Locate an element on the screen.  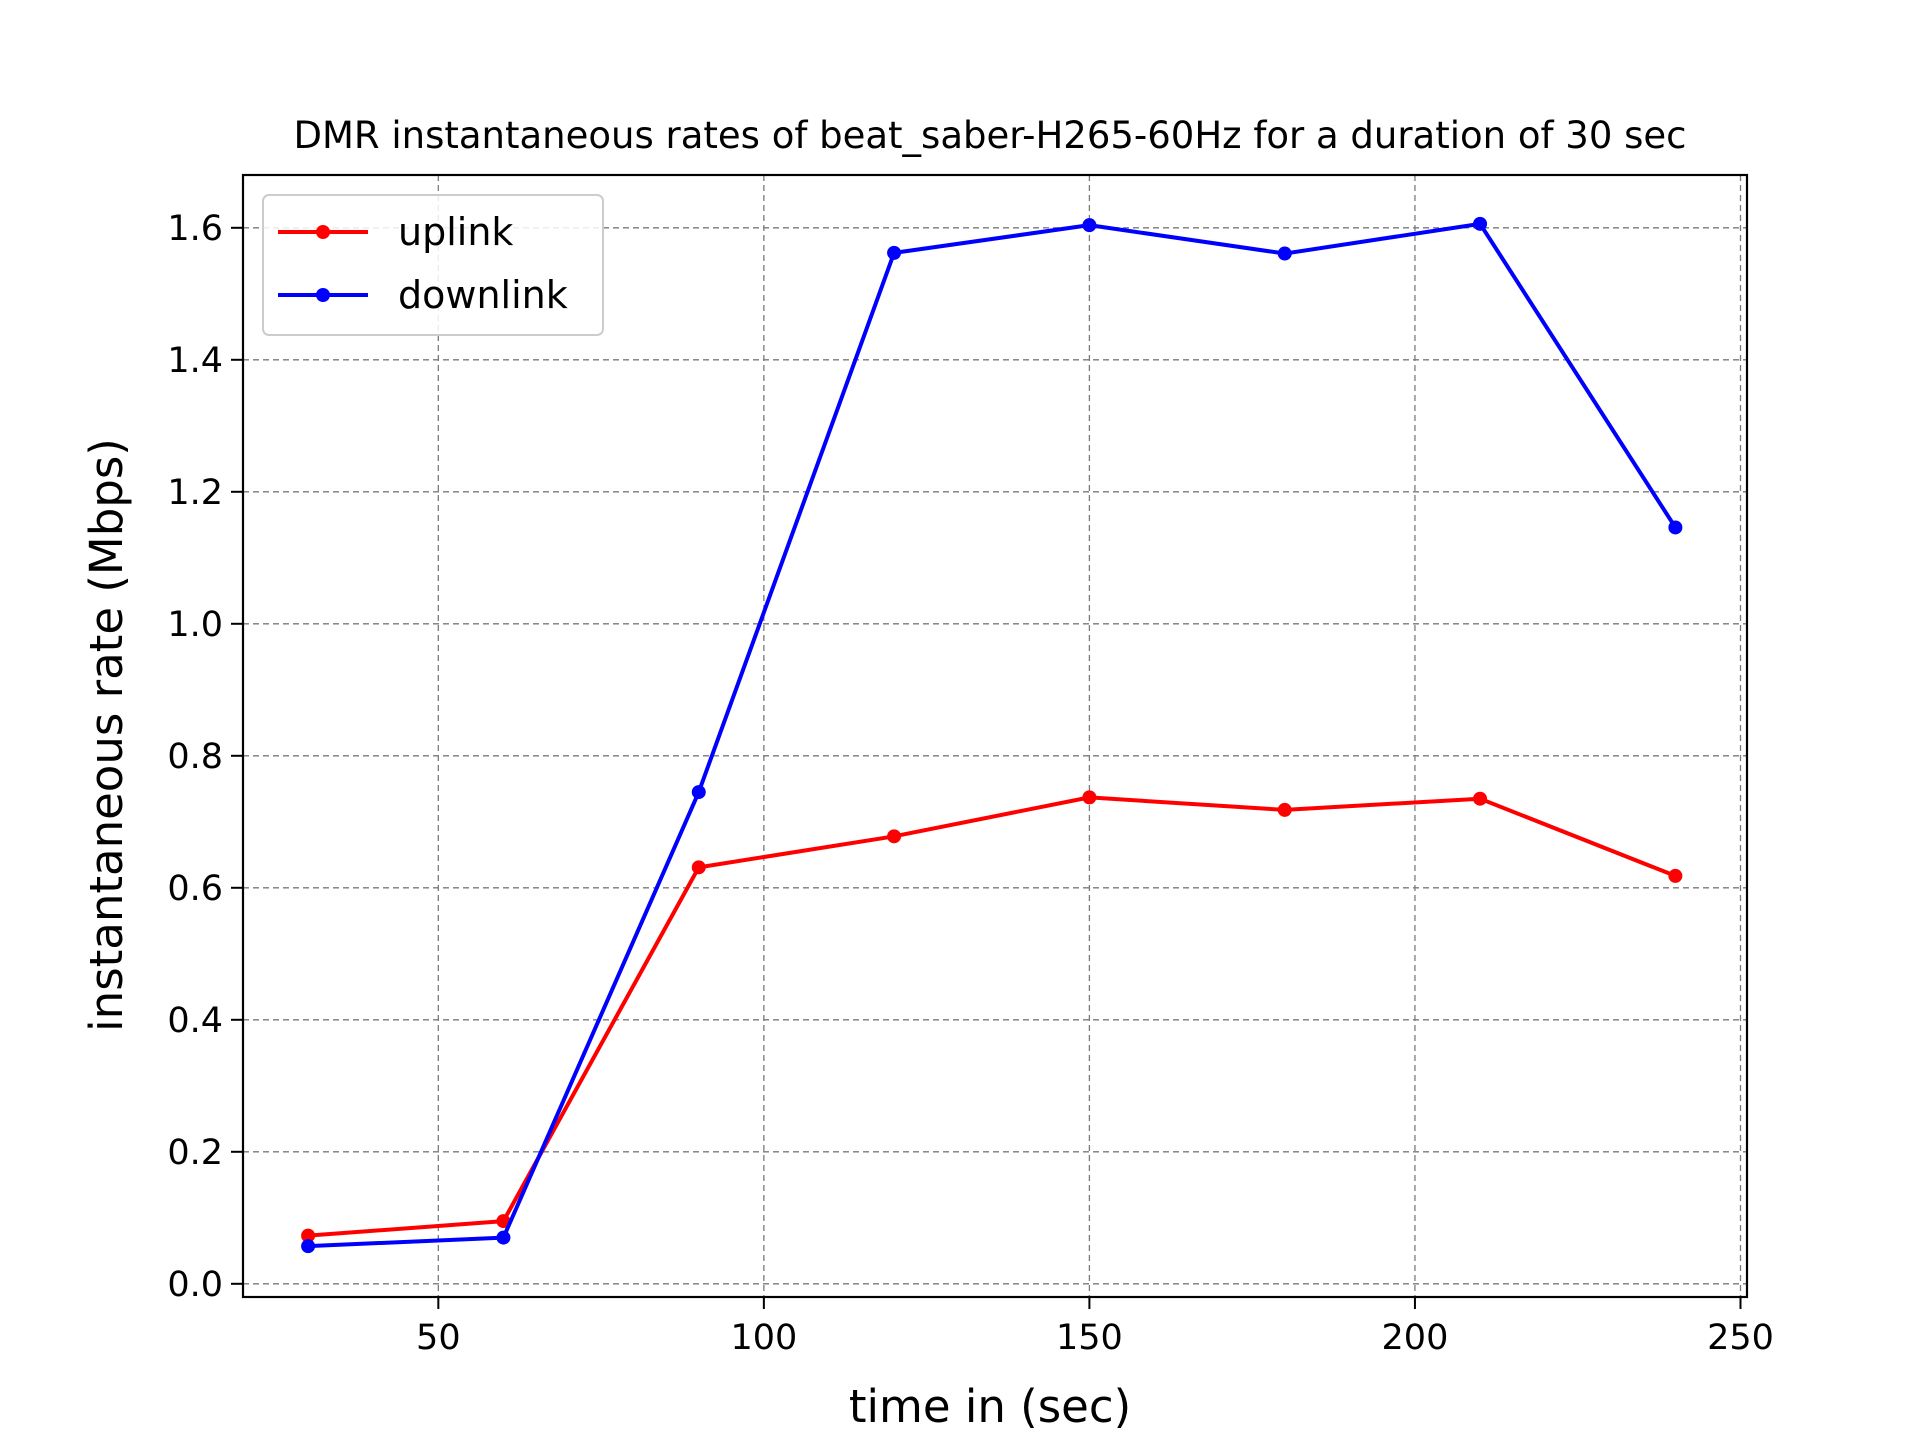
legend-marker-uplink is located at coordinates (323, 232).